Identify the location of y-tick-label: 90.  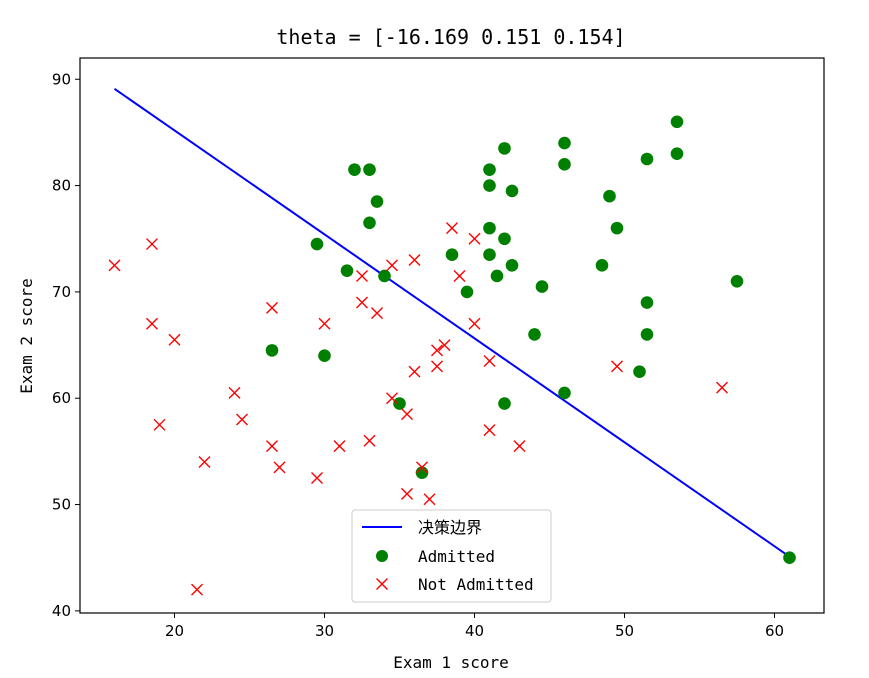
(61, 79).